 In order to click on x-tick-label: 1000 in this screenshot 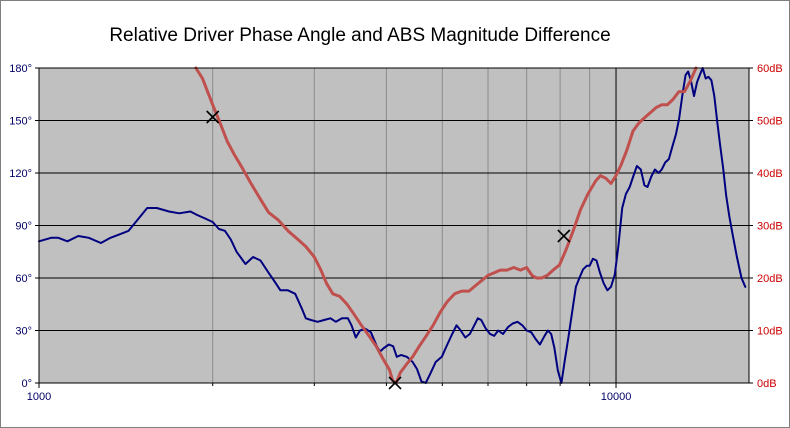, I will do `click(39, 397)`.